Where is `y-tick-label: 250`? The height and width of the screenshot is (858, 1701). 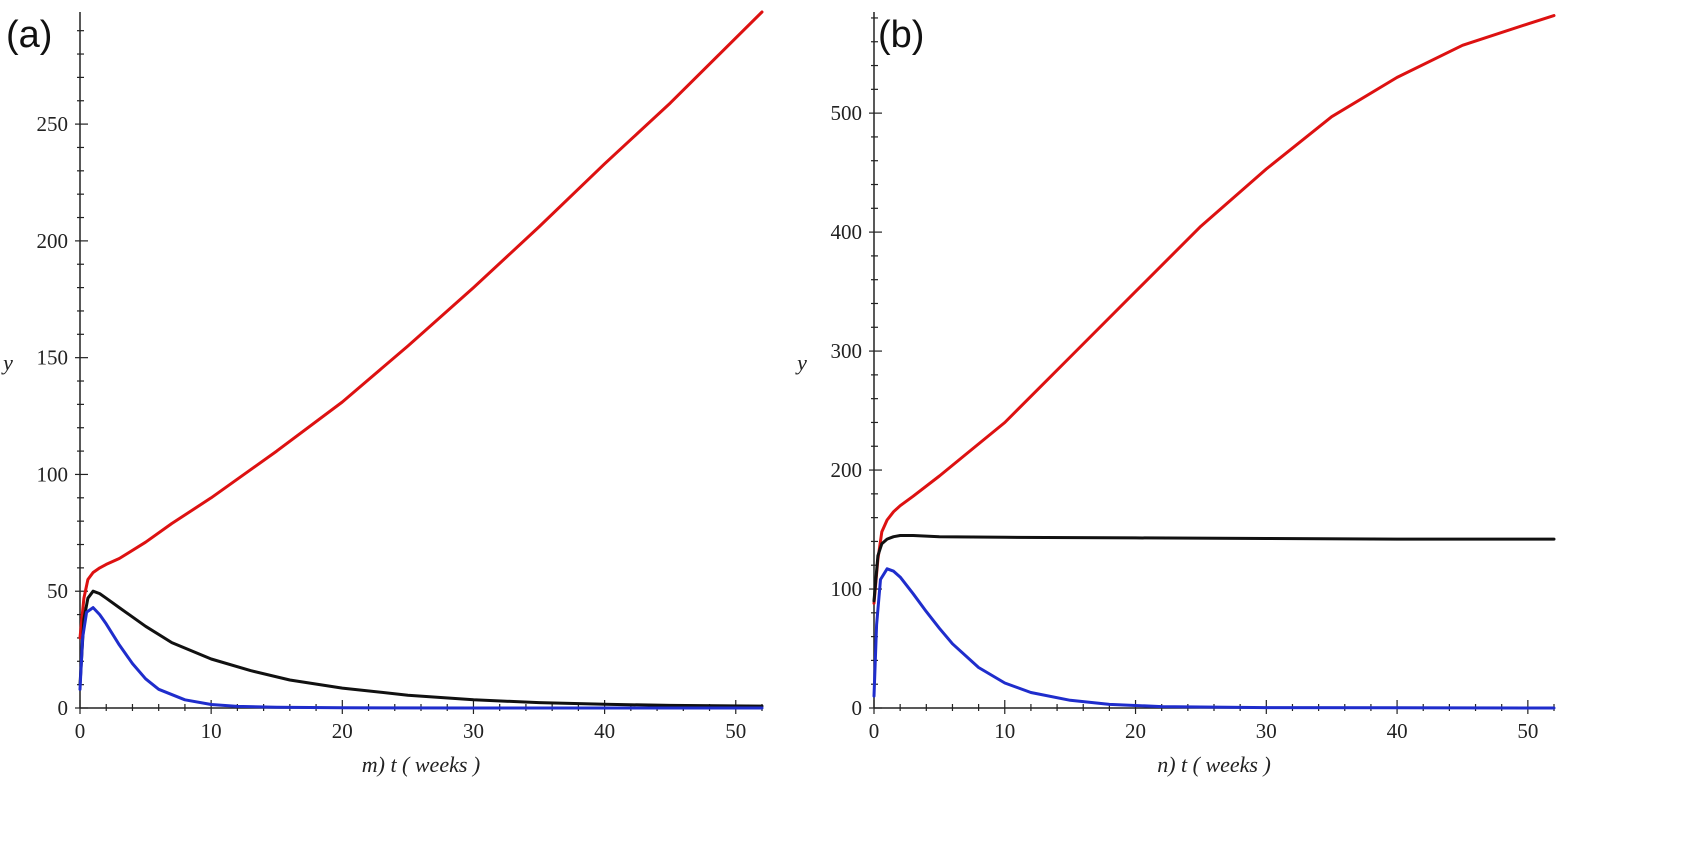
y-tick-label: 250 is located at coordinates (53, 124).